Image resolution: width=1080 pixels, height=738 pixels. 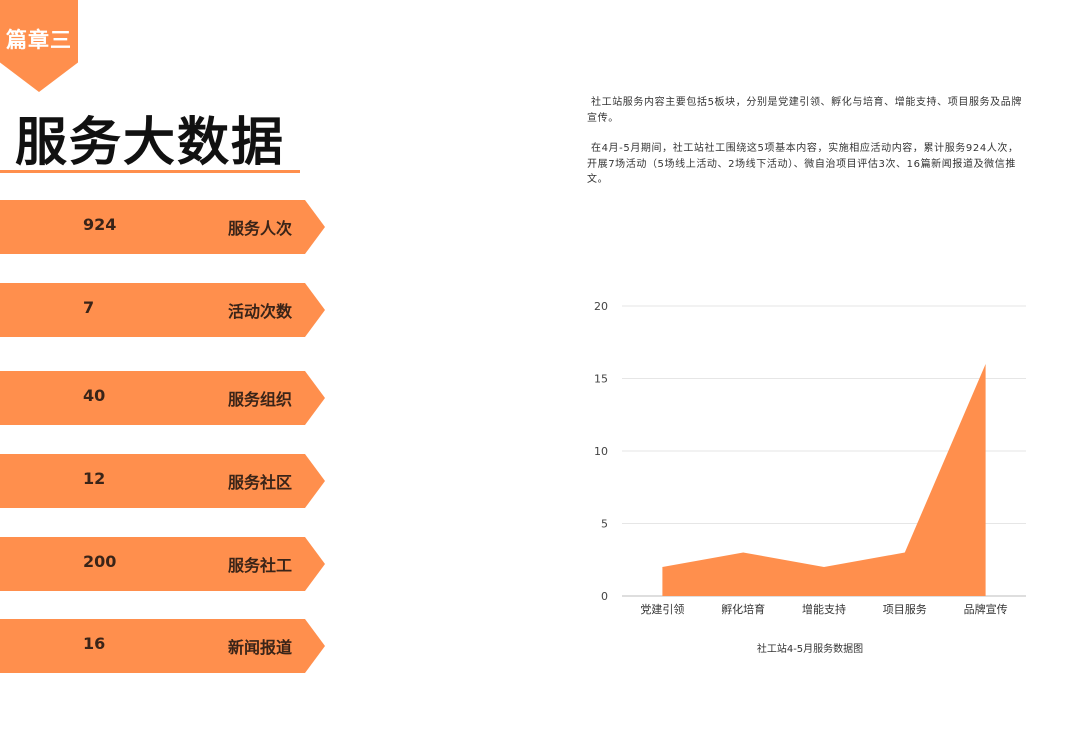 What do you see at coordinates (162, 227) in the screenshot?
I see `stat-row-service-visits: 924 服务人次` at bounding box center [162, 227].